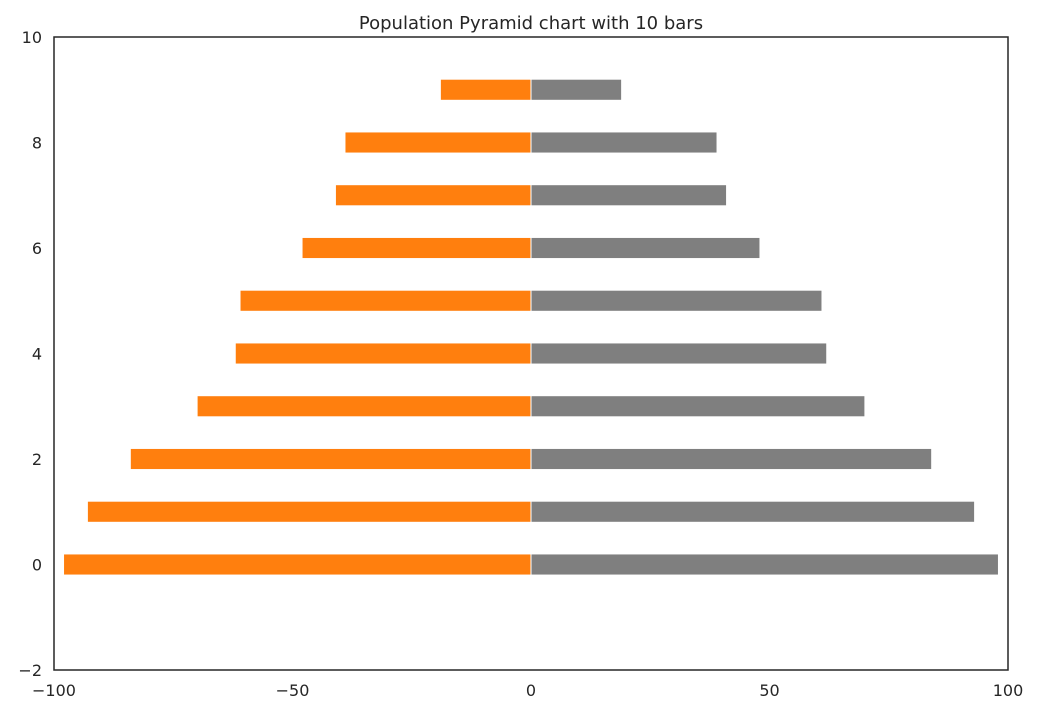 The height and width of the screenshot is (715, 1040). What do you see at coordinates (37, 248) in the screenshot?
I see `y-tick-label: 6` at bounding box center [37, 248].